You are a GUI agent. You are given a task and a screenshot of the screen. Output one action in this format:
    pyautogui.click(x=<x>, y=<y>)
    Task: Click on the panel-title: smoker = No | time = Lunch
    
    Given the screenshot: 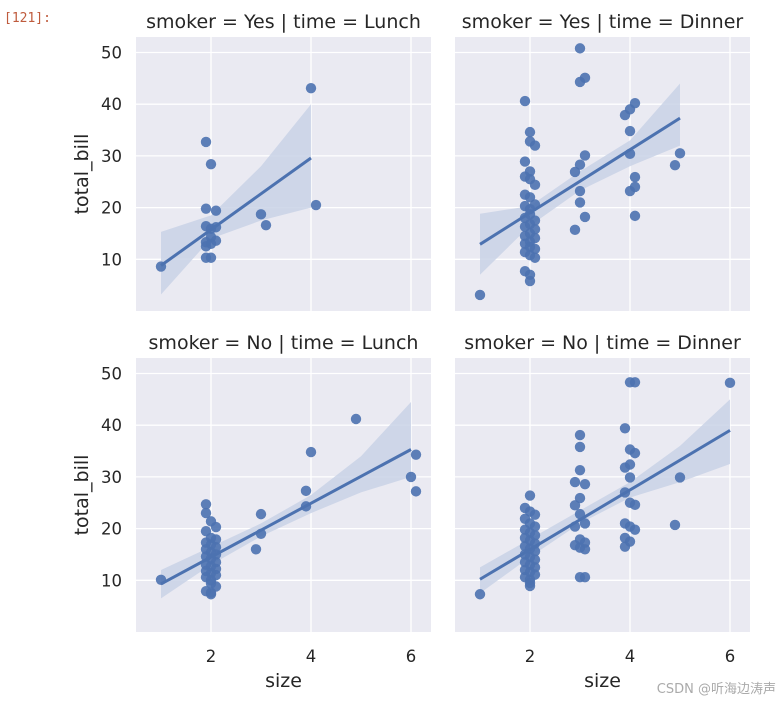 What is the action you would take?
    pyautogui.click(x=284, y=343)
    